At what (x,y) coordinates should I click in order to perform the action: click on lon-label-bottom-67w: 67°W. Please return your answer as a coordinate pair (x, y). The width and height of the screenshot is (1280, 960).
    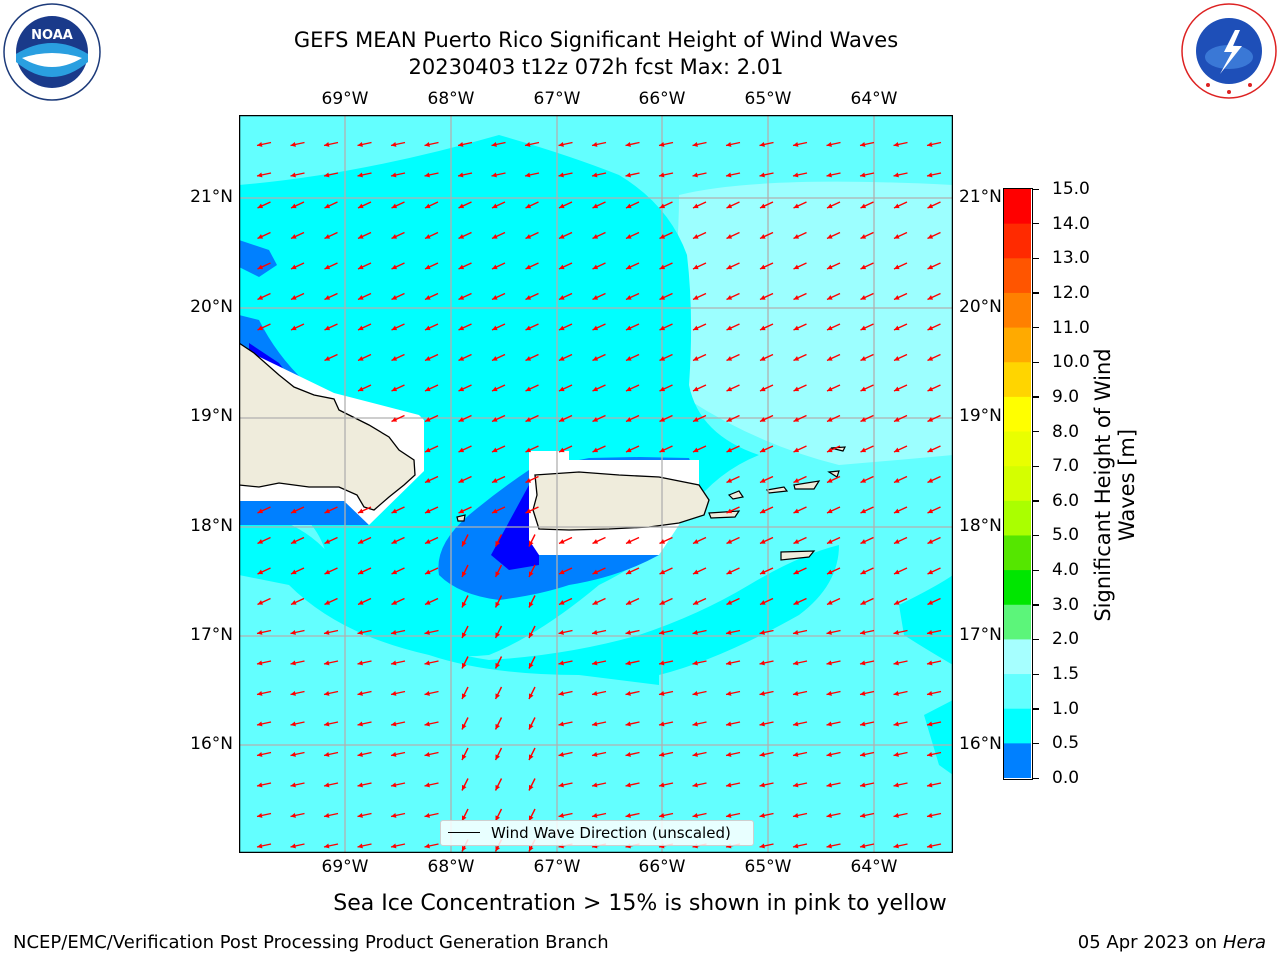
    Looking at the image, I should click on (557, 867).